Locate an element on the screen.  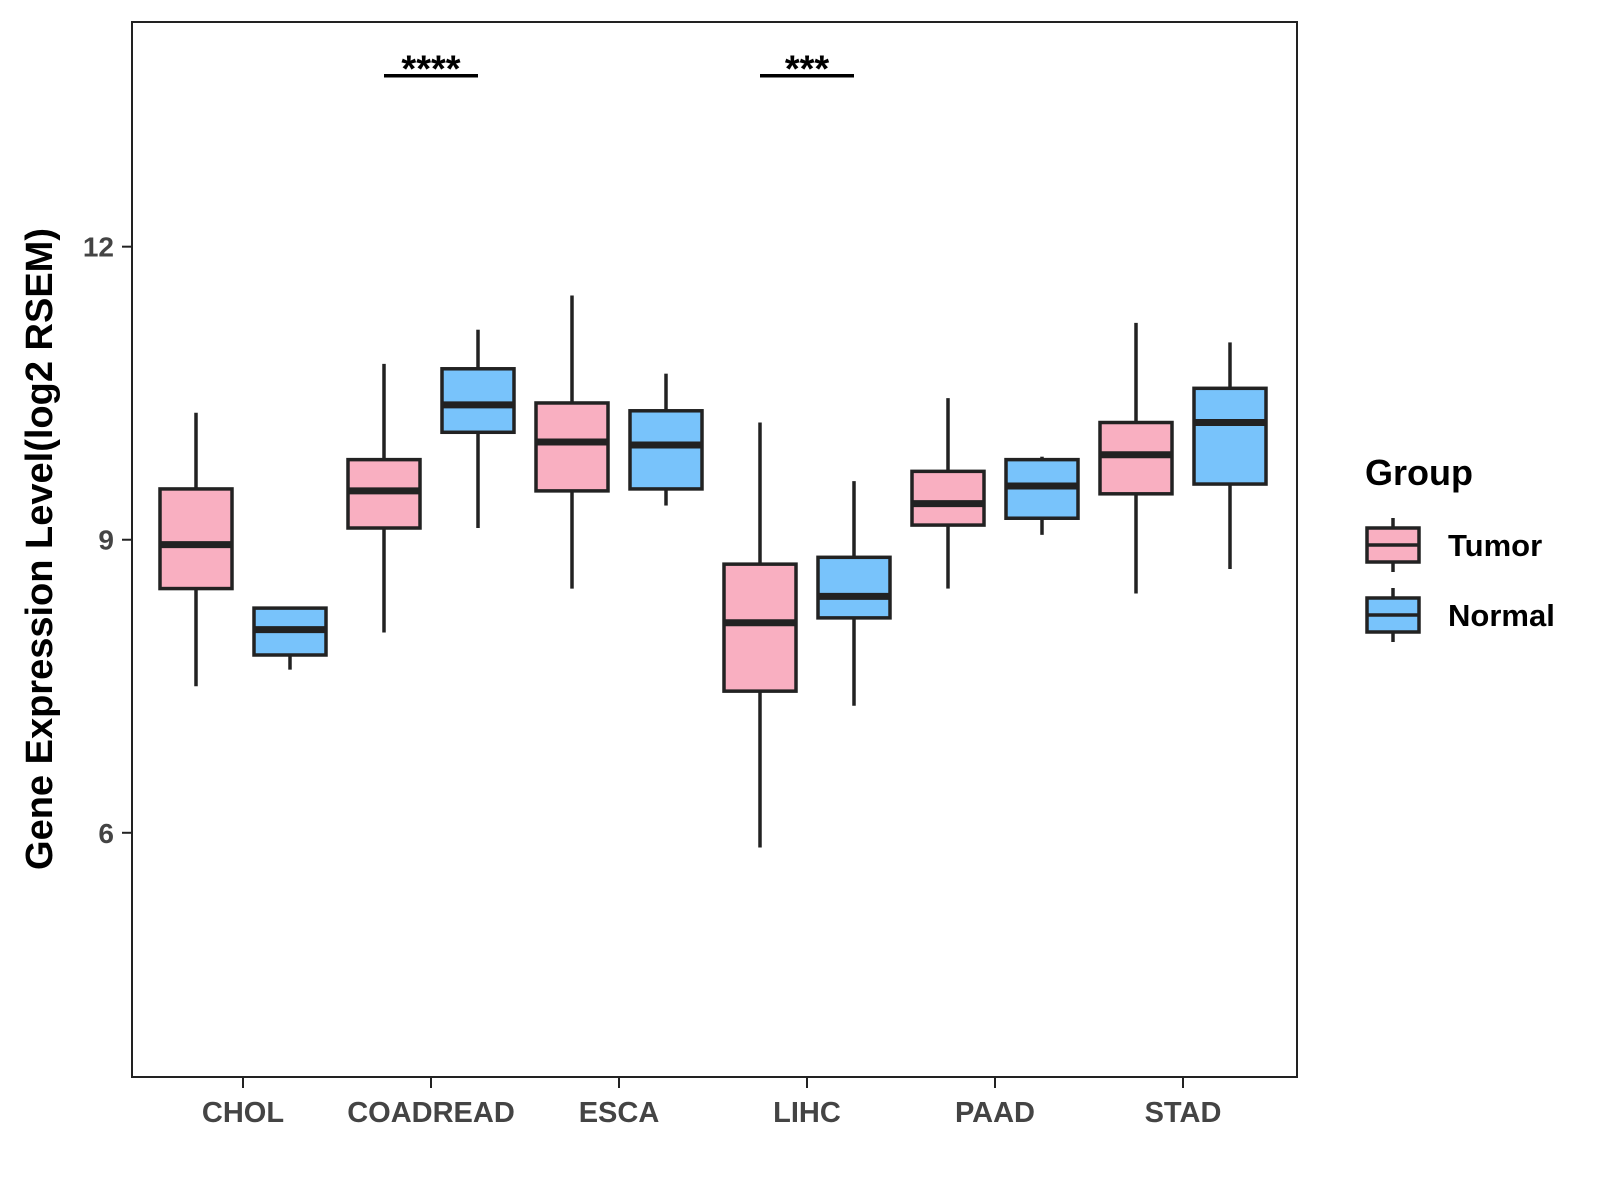
box-normal-coadread is located at coordinates (478, 429).